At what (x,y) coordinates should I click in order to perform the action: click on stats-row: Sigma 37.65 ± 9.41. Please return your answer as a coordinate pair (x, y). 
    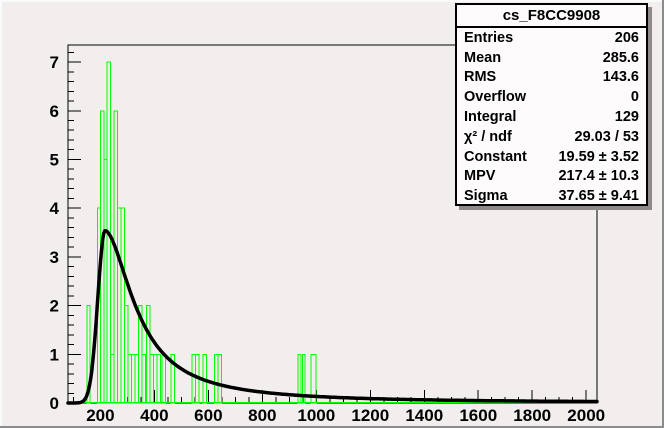
    Looking at the image, I should click on (551, 196).